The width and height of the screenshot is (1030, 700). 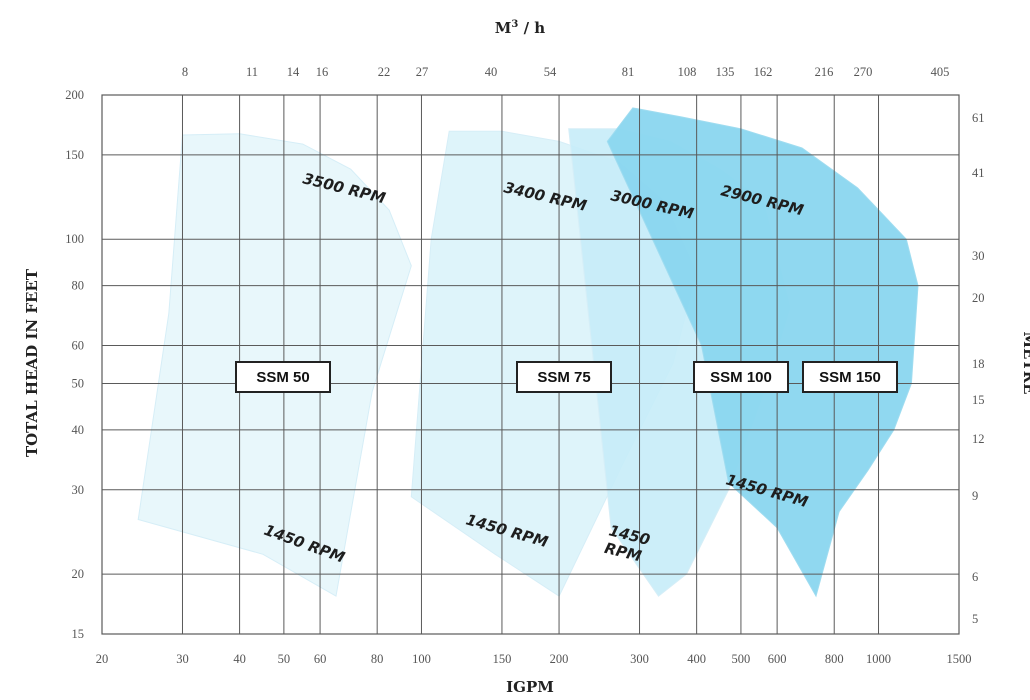 What do you see at coordinates (102, 659) in the screenshot?
I see `x-tick-label: 20` at bounding box center [102, 659].